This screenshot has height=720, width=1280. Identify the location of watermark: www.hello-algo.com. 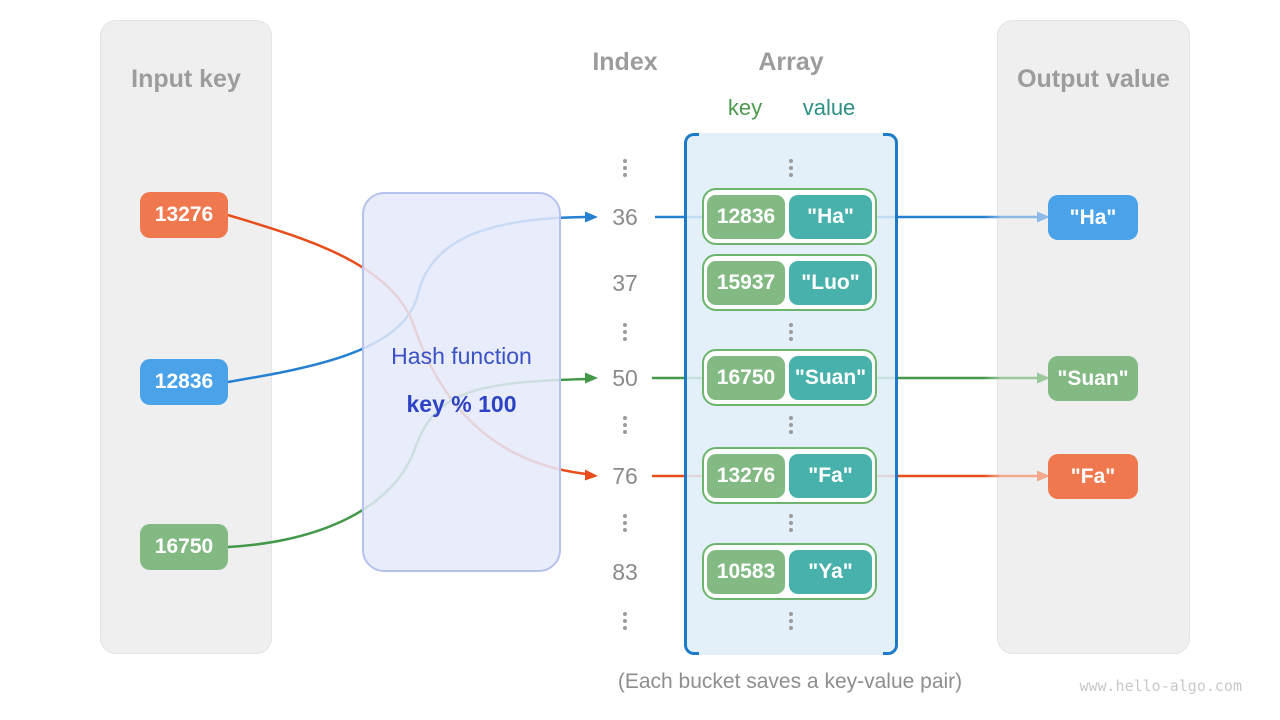
(1160, 686).